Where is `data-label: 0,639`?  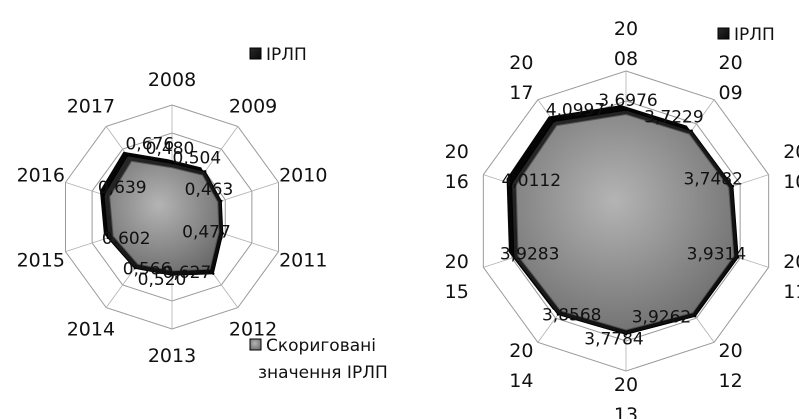 data-label: 0,639 is located at coordinates (122, 188).